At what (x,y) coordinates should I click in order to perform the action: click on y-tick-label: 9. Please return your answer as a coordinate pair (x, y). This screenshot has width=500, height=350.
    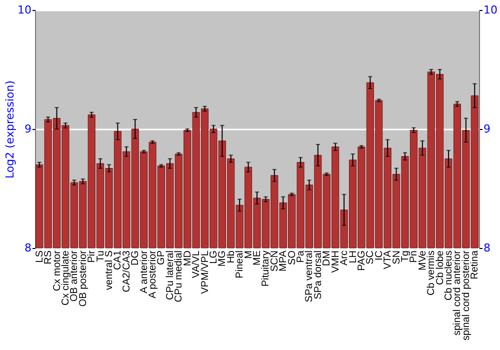
    Looking at the image, I should click on (28, 129).